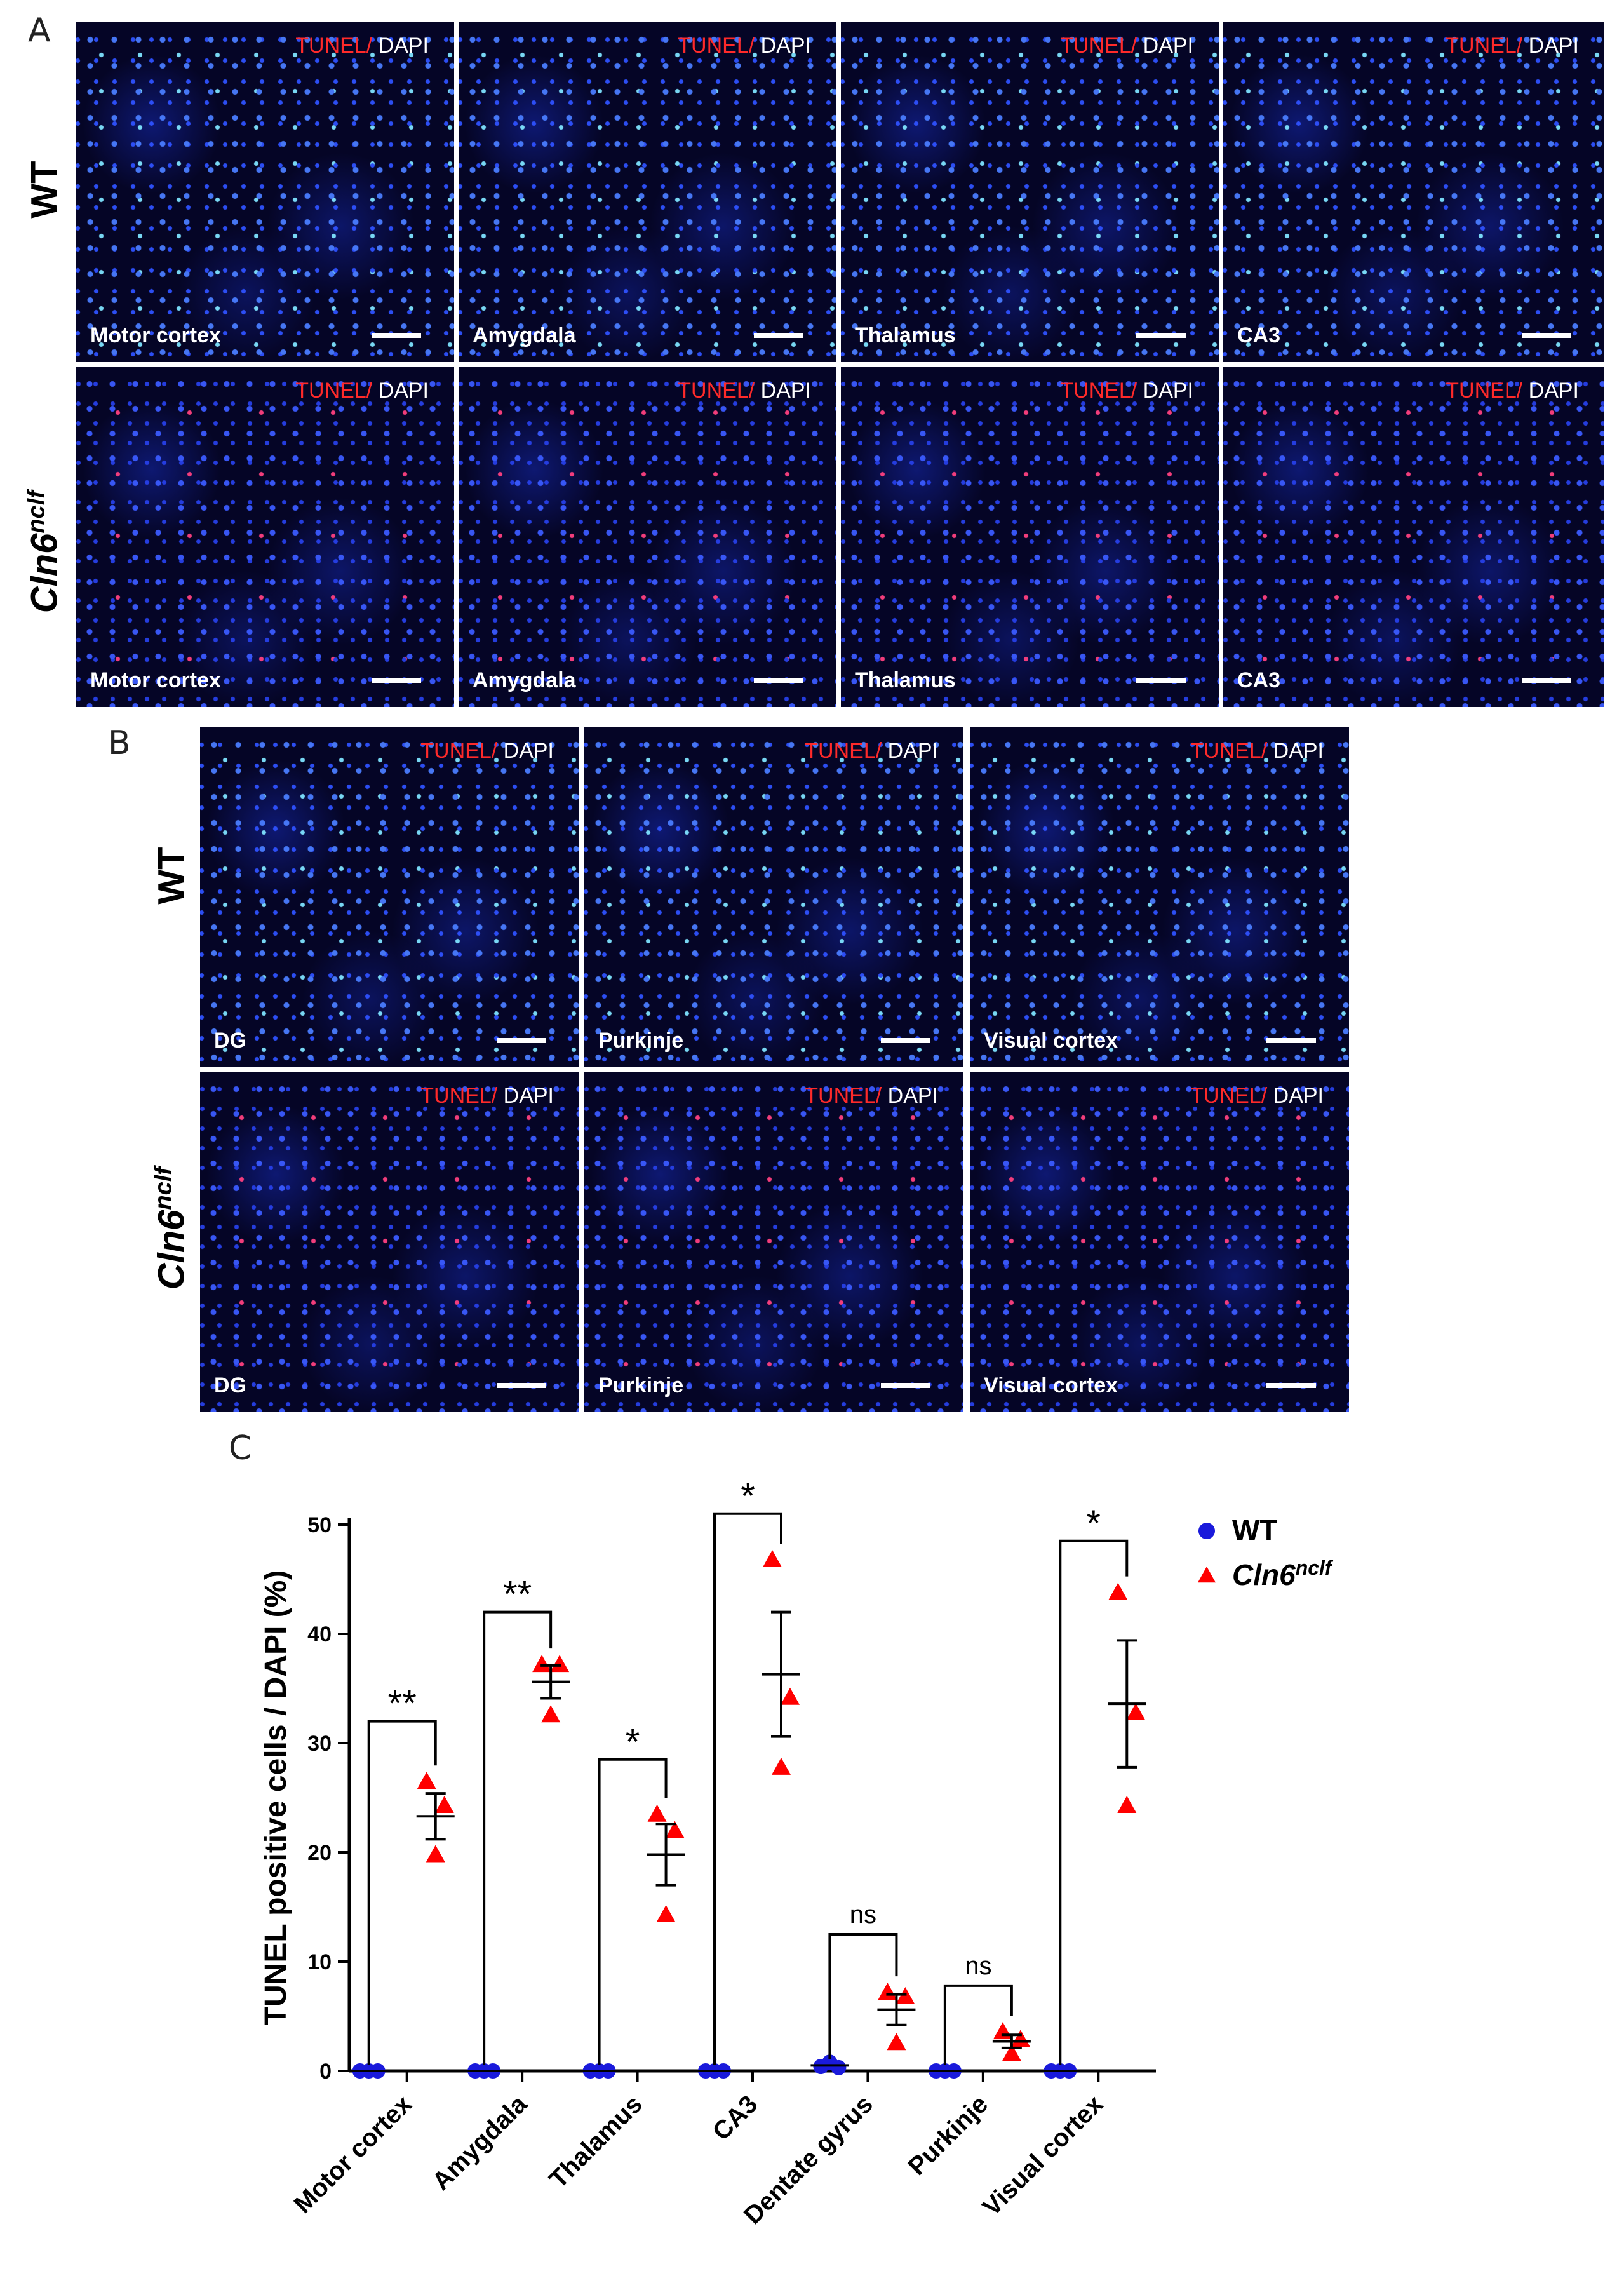  What do you see at coordinates (735, 2118) in the screenshot?
I see `x-tick-label: CA3` at bounding box center [735, 2118].